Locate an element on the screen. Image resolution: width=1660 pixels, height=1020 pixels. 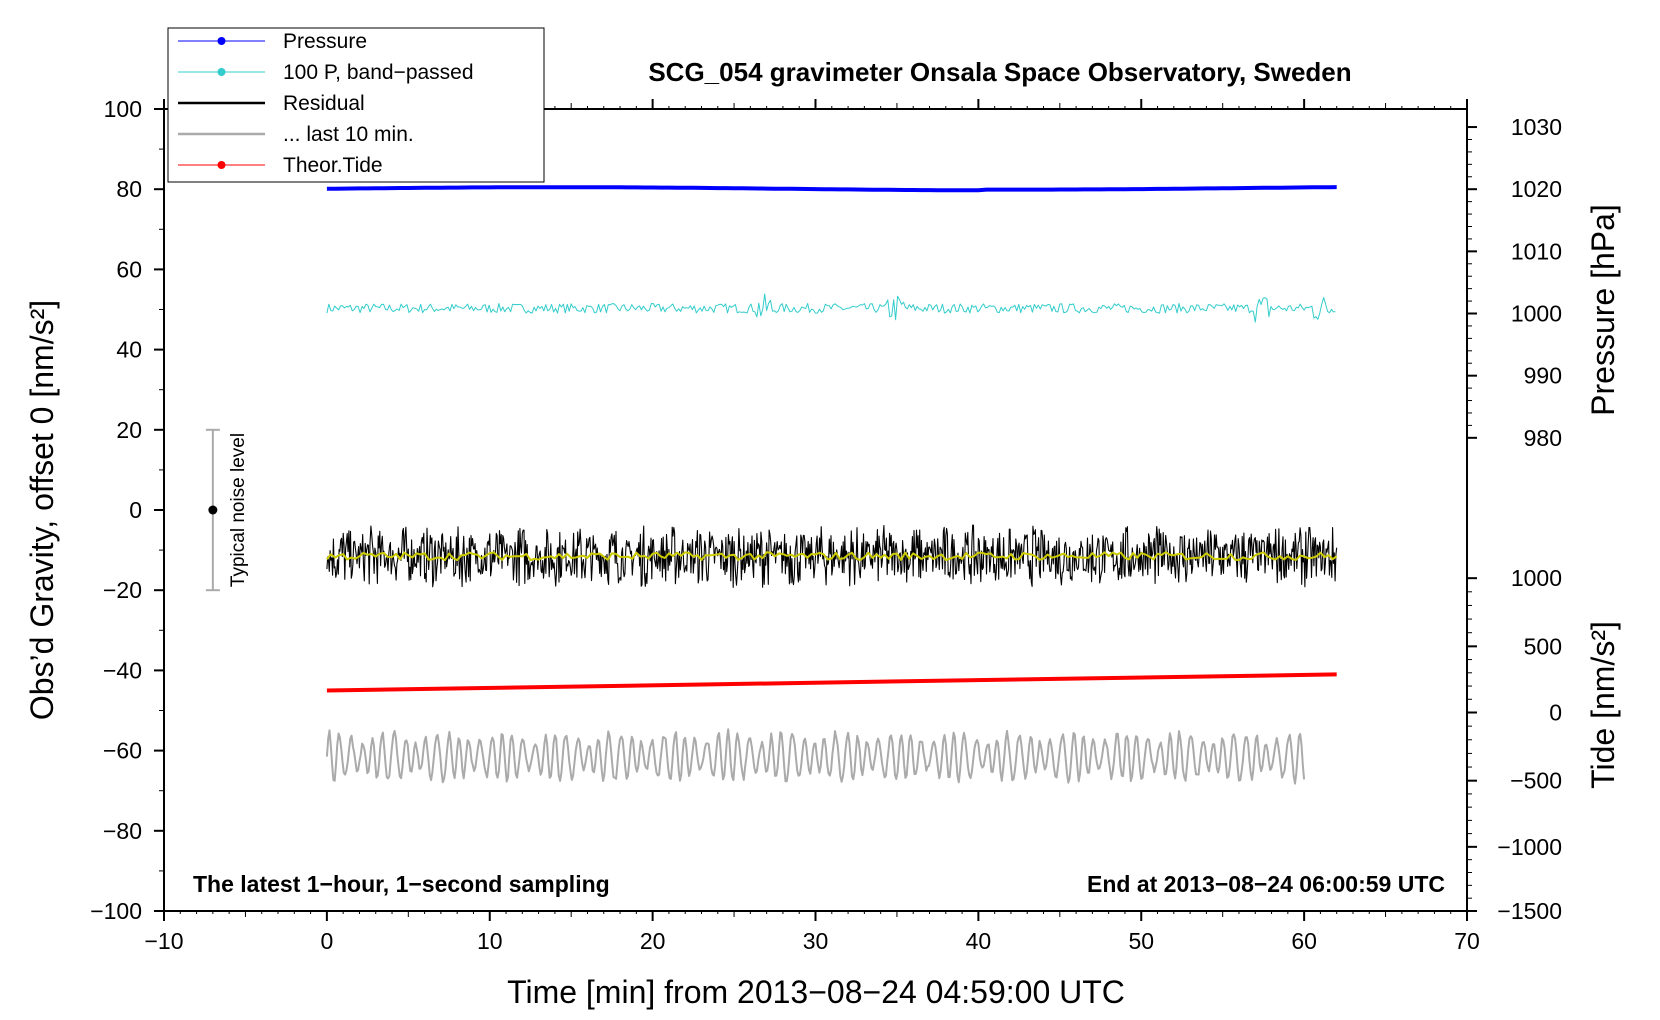
y-tick-label: 0 is located at coordinates (135, 510).